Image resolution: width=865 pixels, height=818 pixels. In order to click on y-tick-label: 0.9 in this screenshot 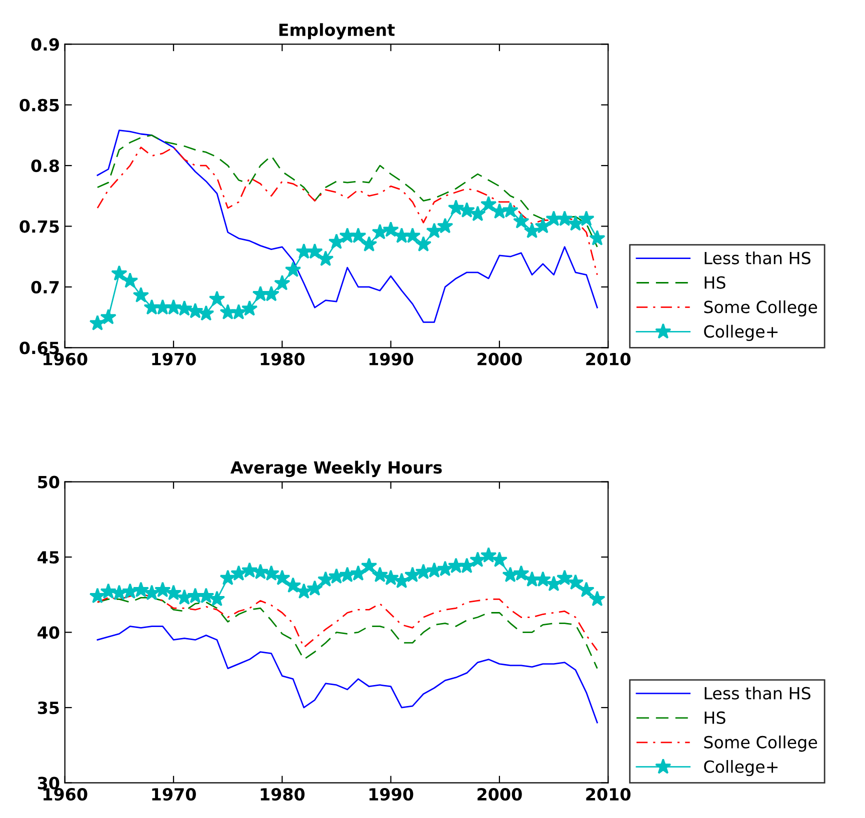, I will do `click(45, 44)`.